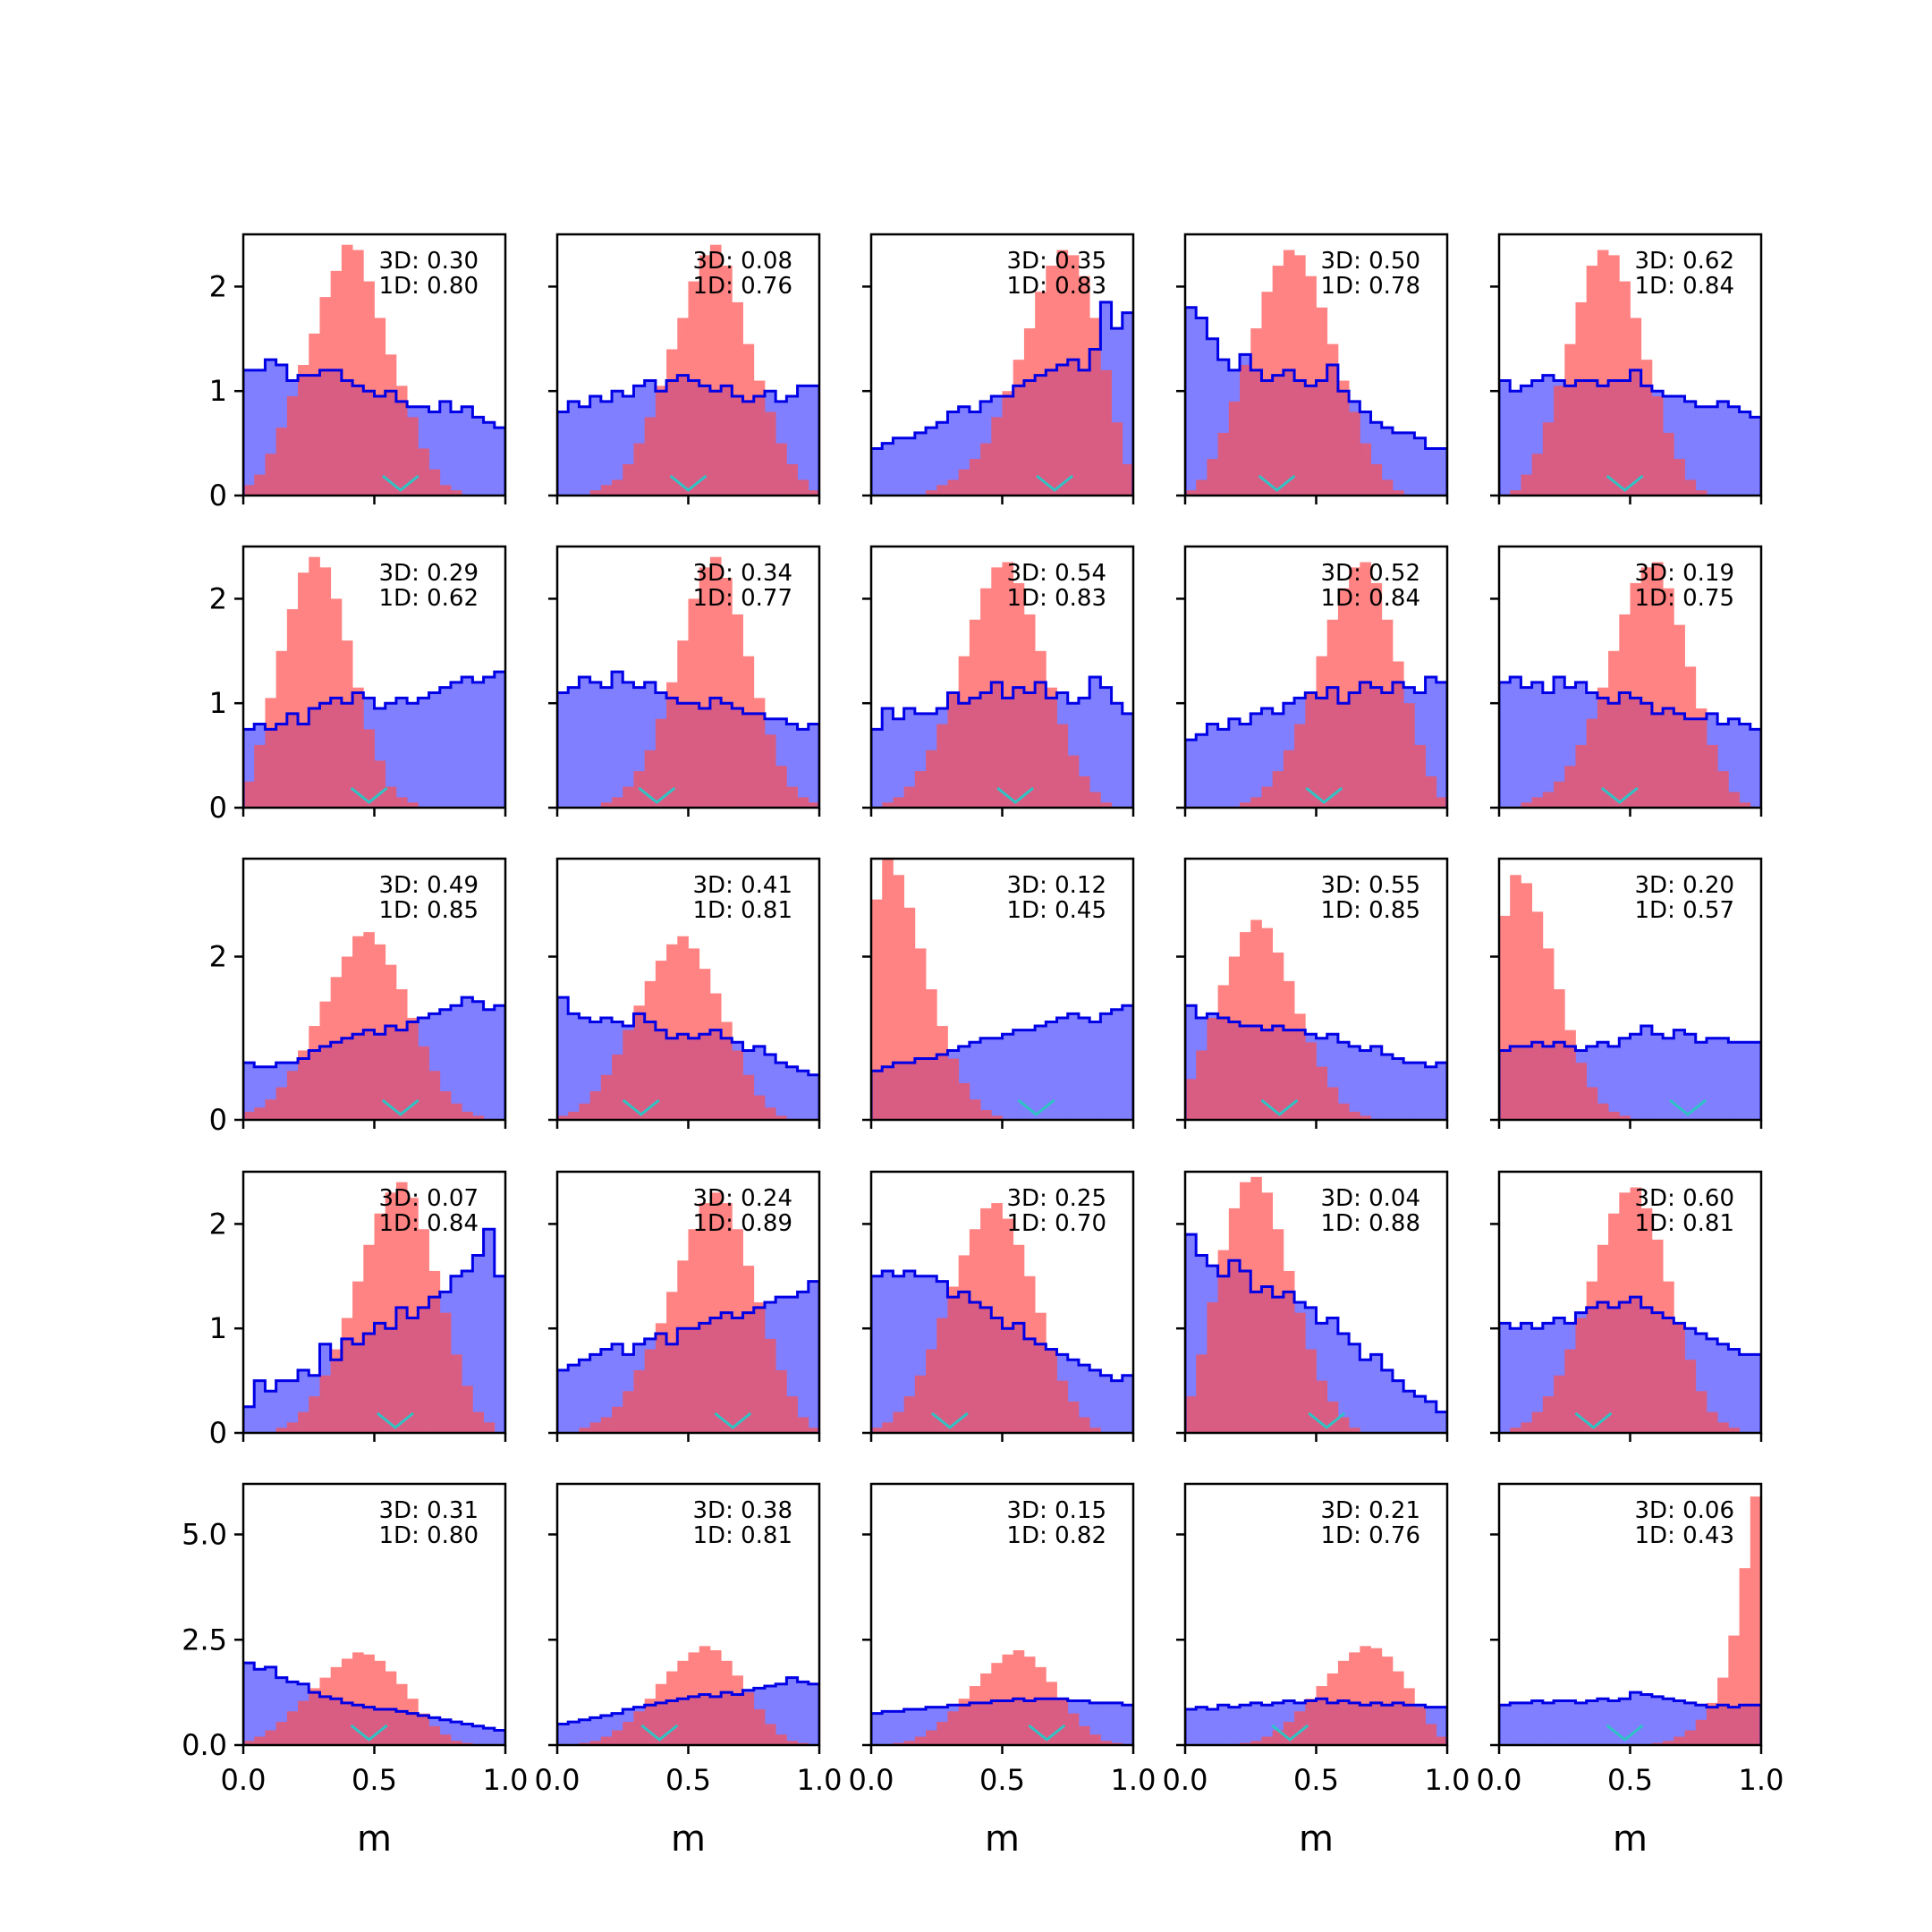  Describe the element at coordinates (429, 885) in the screenshot. I see `annotation-3d: 3D: 0.49` at that location.